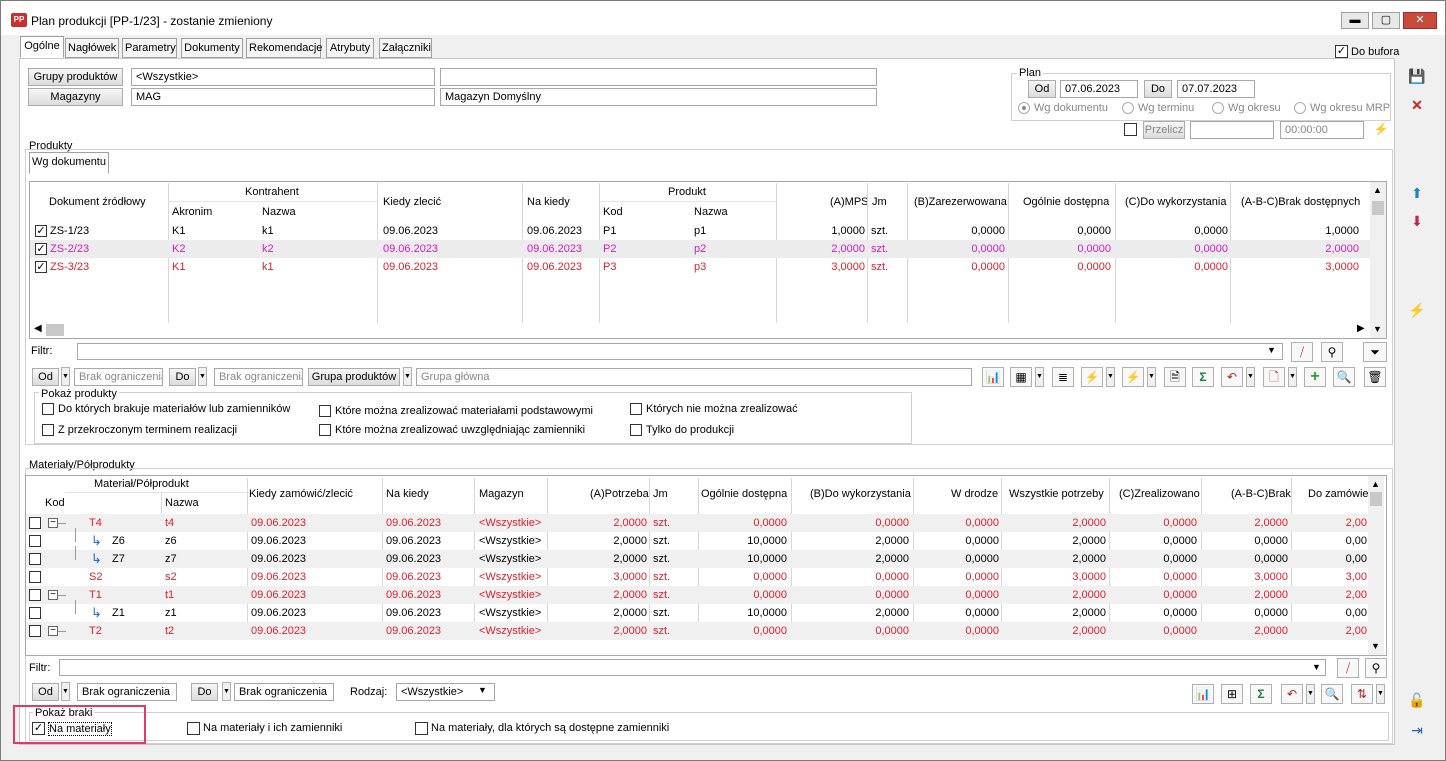 This screenshot has width=1446, height=761. I want to click on rodzaj-chevron-icon: ▼, so click(482, 690).